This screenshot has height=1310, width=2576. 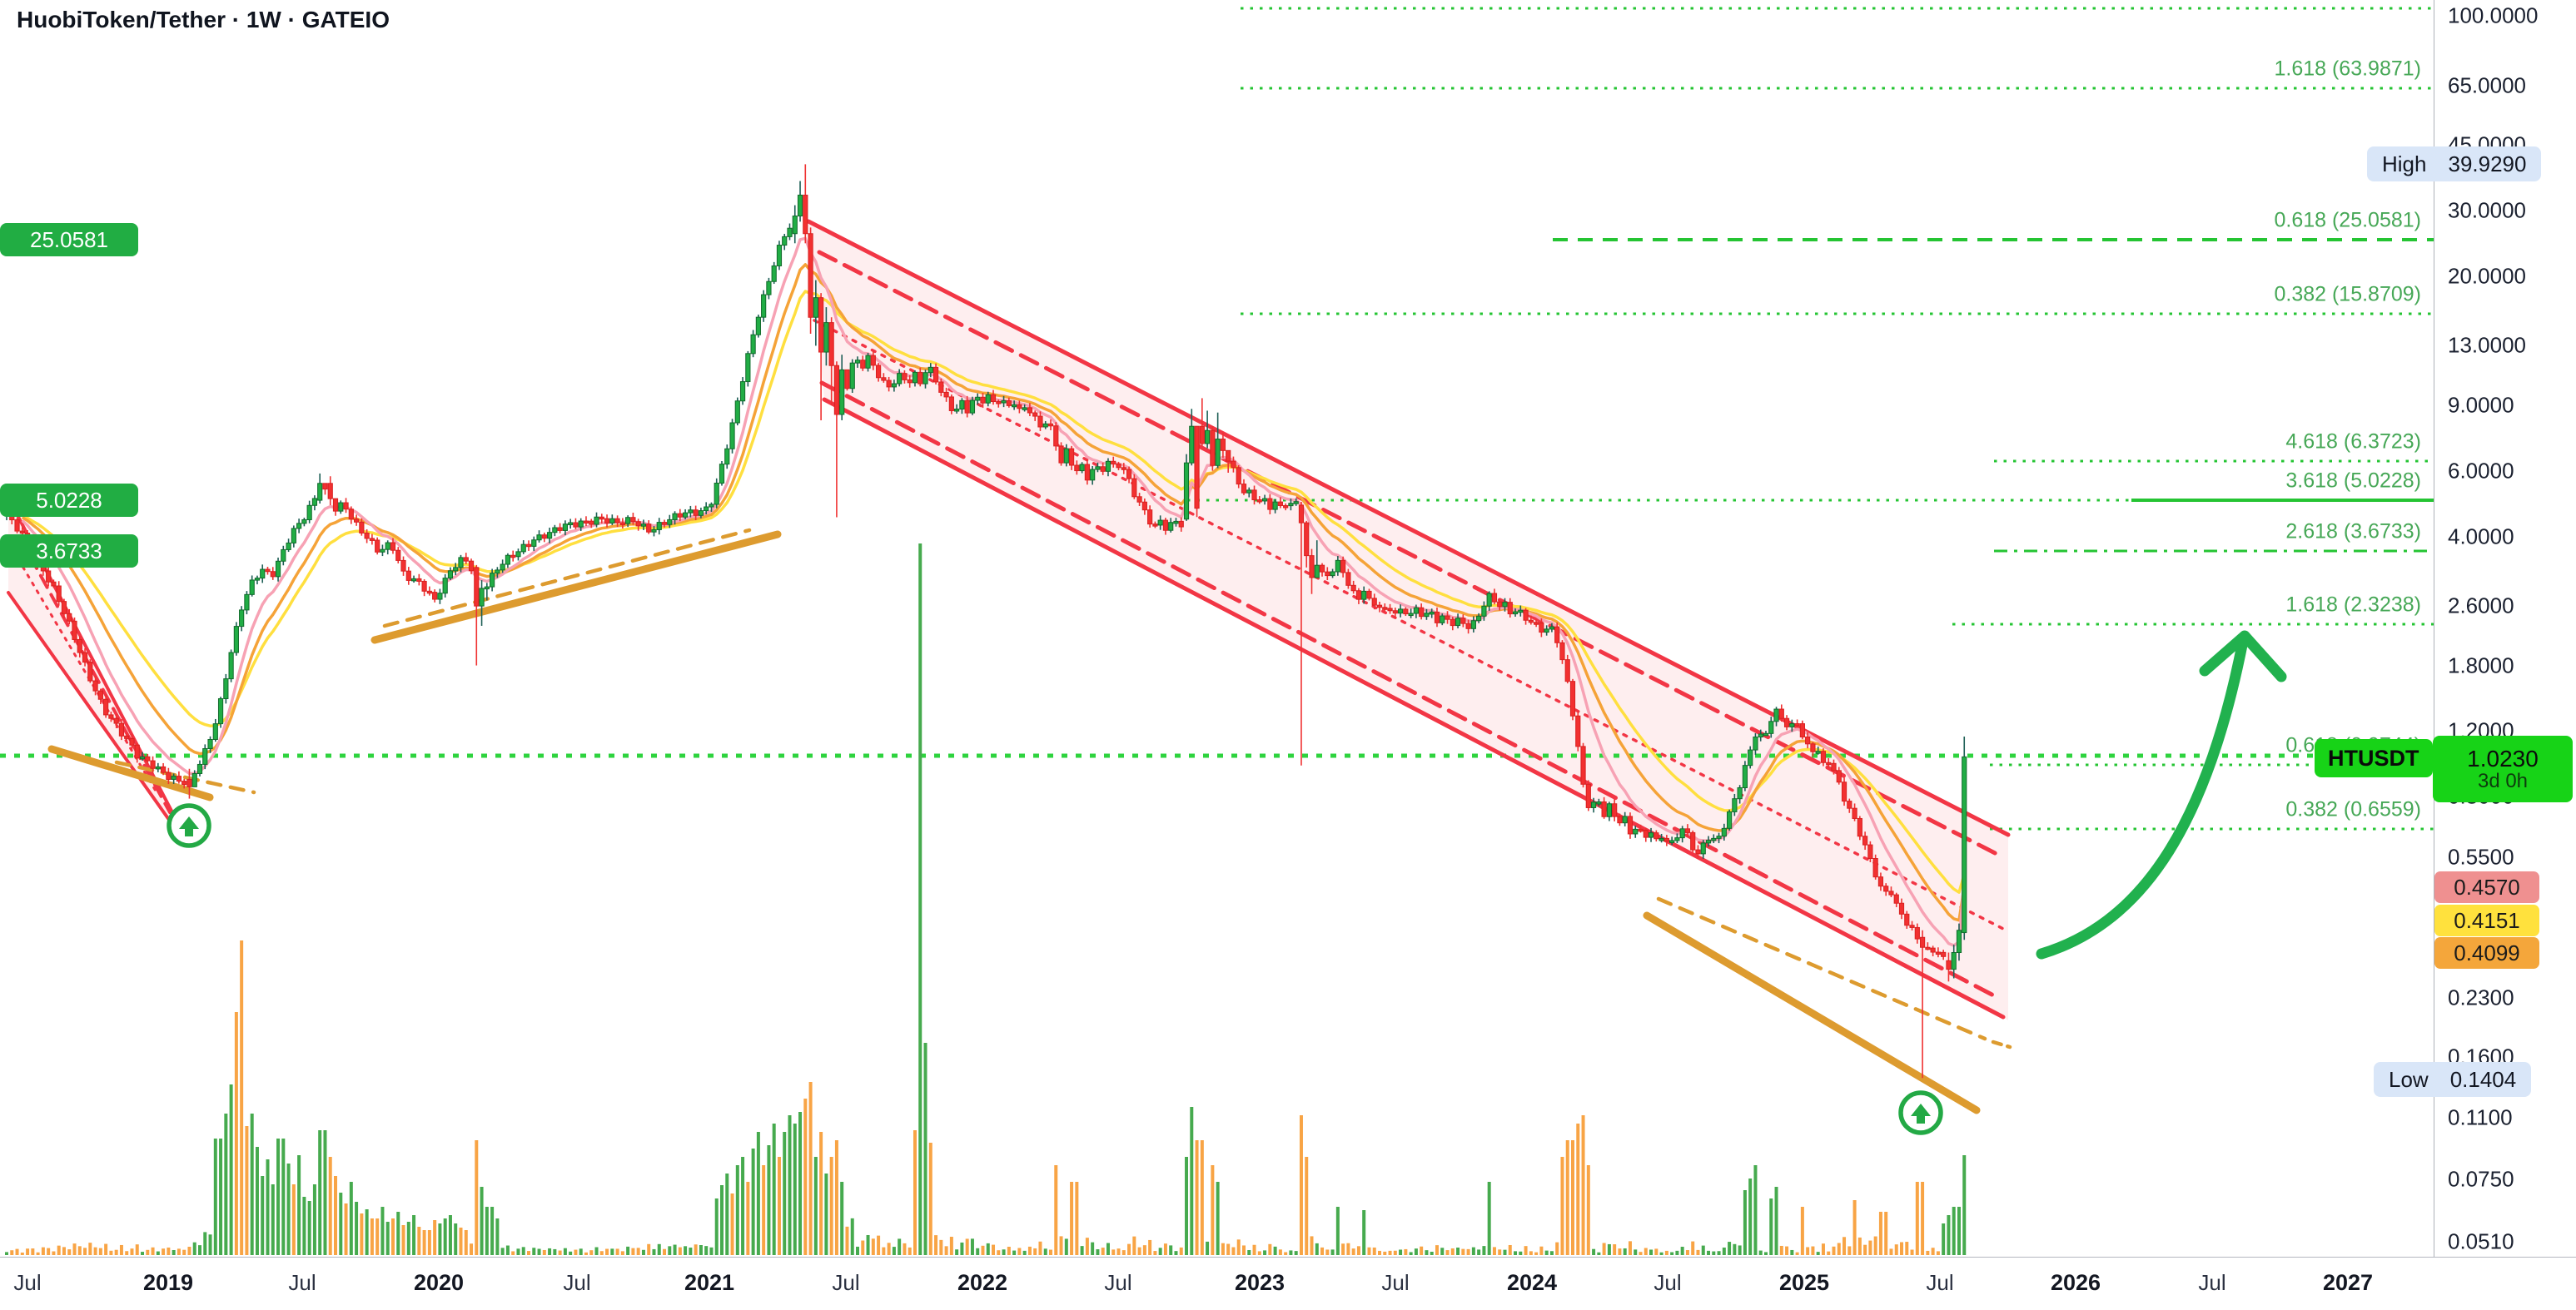 What do you see at coordinates (1288, 1283) in the screenshot?
I see `time-axis` at bounding box center [1288, 1283].